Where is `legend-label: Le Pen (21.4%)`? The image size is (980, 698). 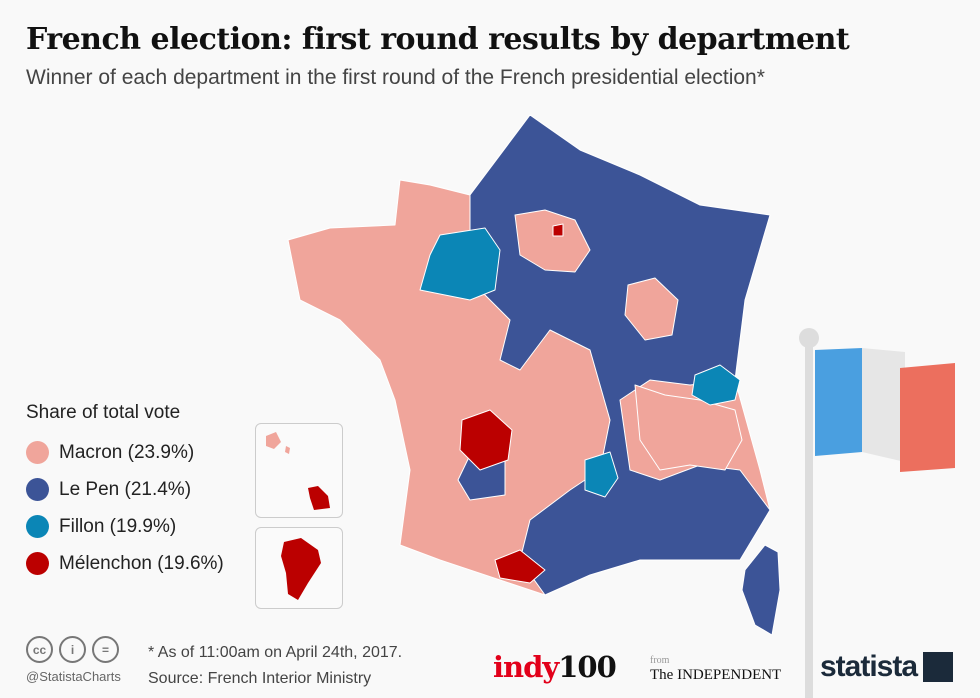 legend-label: Le Pen (21.4%) is located at coordinates (125, 489).